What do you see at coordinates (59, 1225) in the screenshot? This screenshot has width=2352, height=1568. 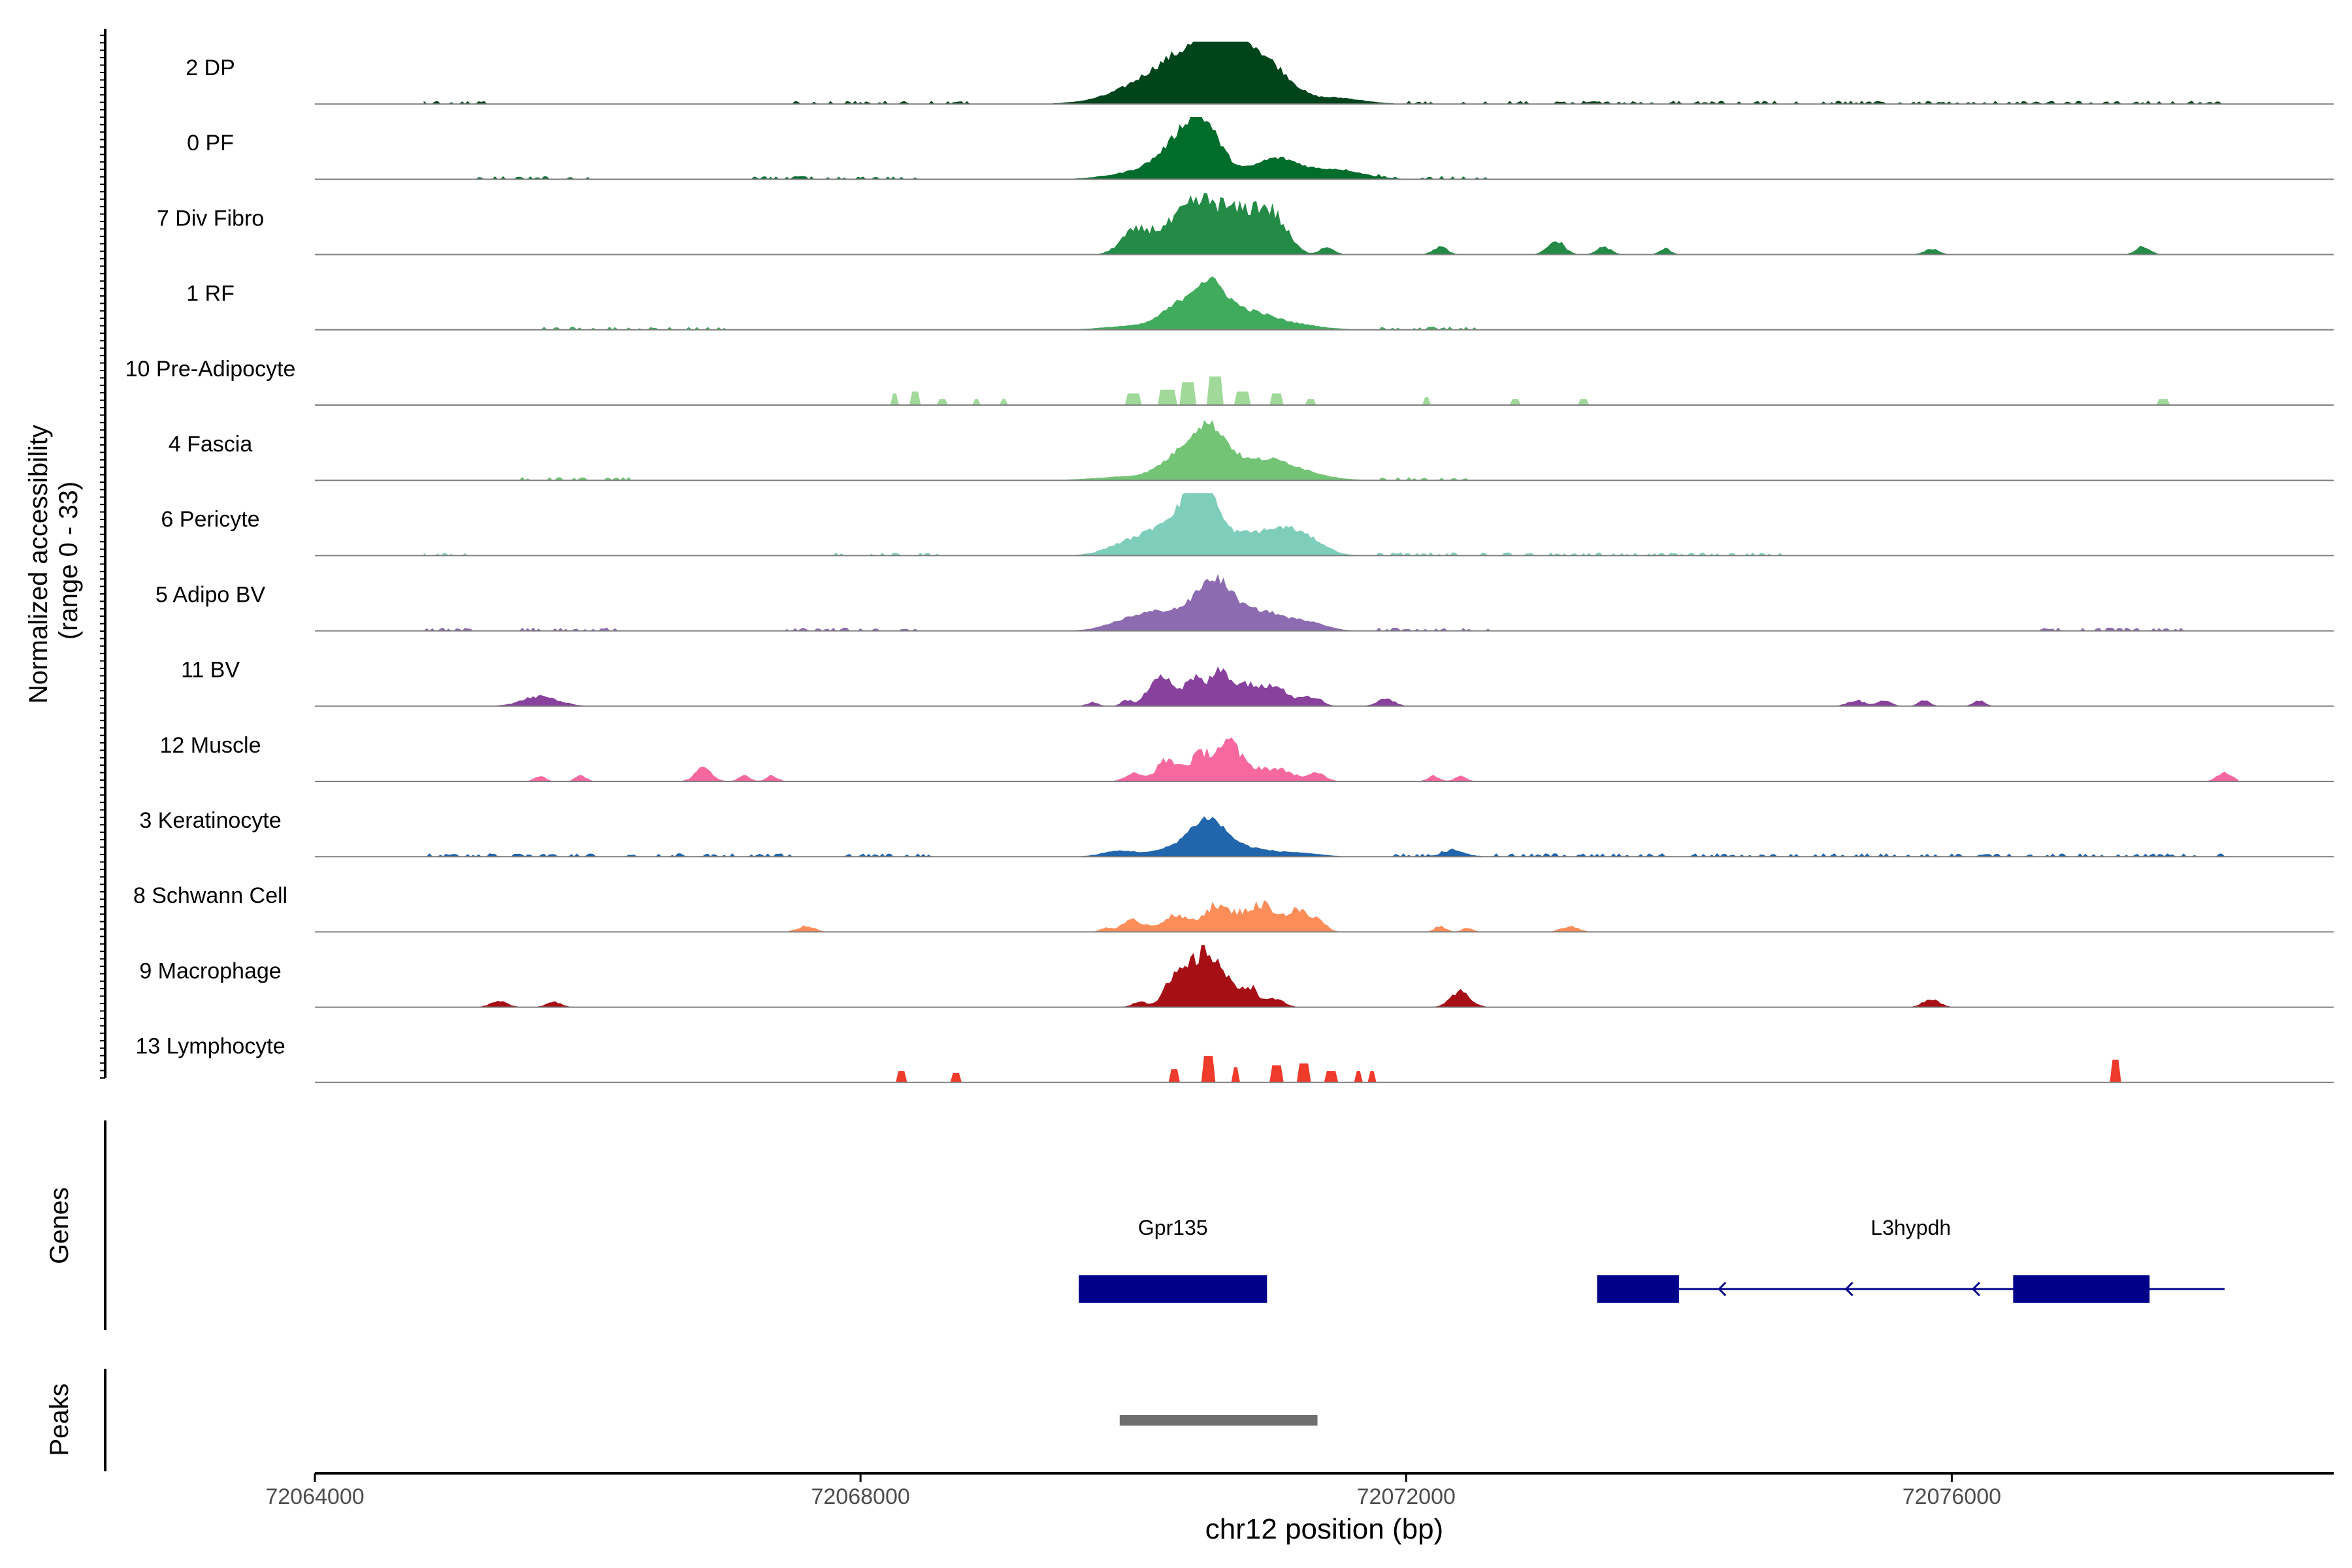 I see `genes-panel-label: Genes` at bounding box center [59, 1225].